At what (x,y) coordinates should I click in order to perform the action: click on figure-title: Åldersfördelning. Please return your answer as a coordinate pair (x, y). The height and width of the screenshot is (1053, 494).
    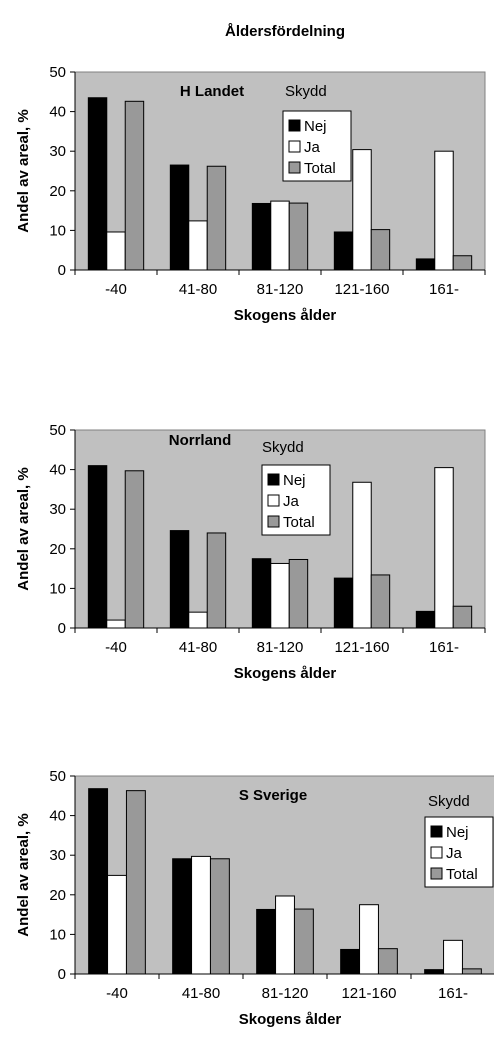
    Looking at the image, I should click on (285, 31).